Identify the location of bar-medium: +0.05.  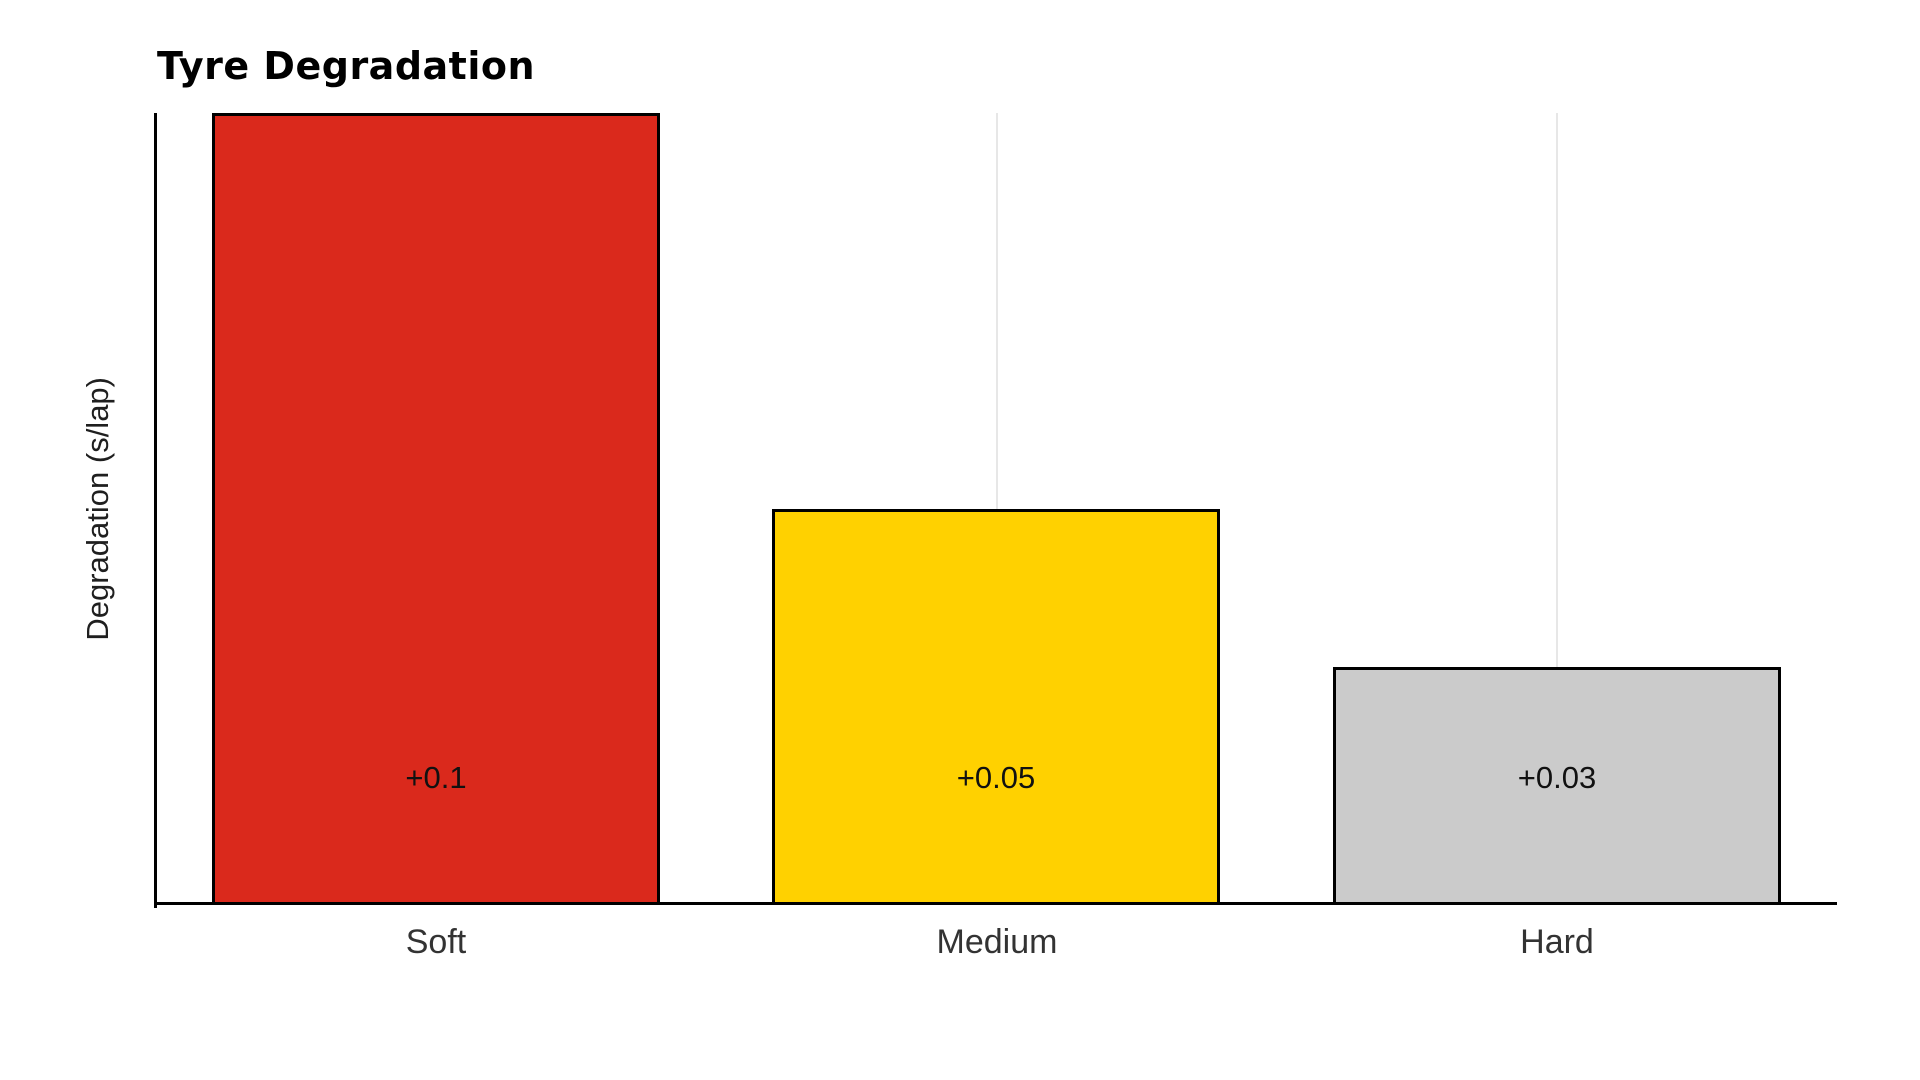
(996, 707).